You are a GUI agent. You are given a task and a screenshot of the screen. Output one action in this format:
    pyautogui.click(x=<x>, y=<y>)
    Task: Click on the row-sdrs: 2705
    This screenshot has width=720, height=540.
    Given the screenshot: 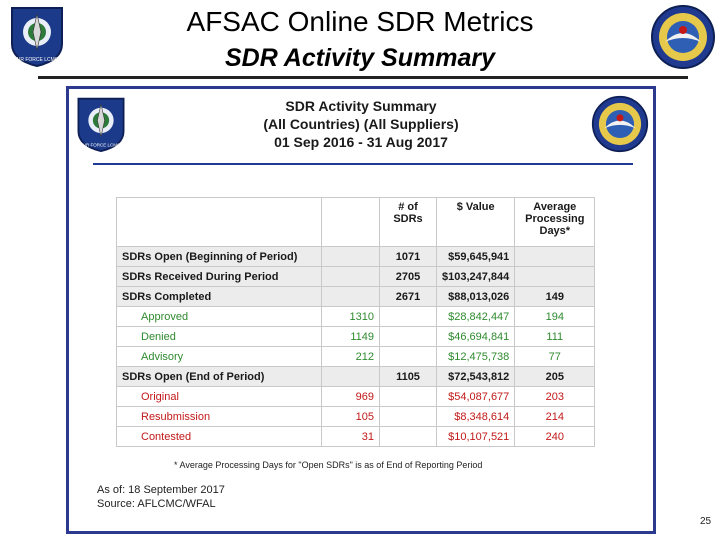 What is the action you would take?
    pyautogui.click(x=408, y=276)
    